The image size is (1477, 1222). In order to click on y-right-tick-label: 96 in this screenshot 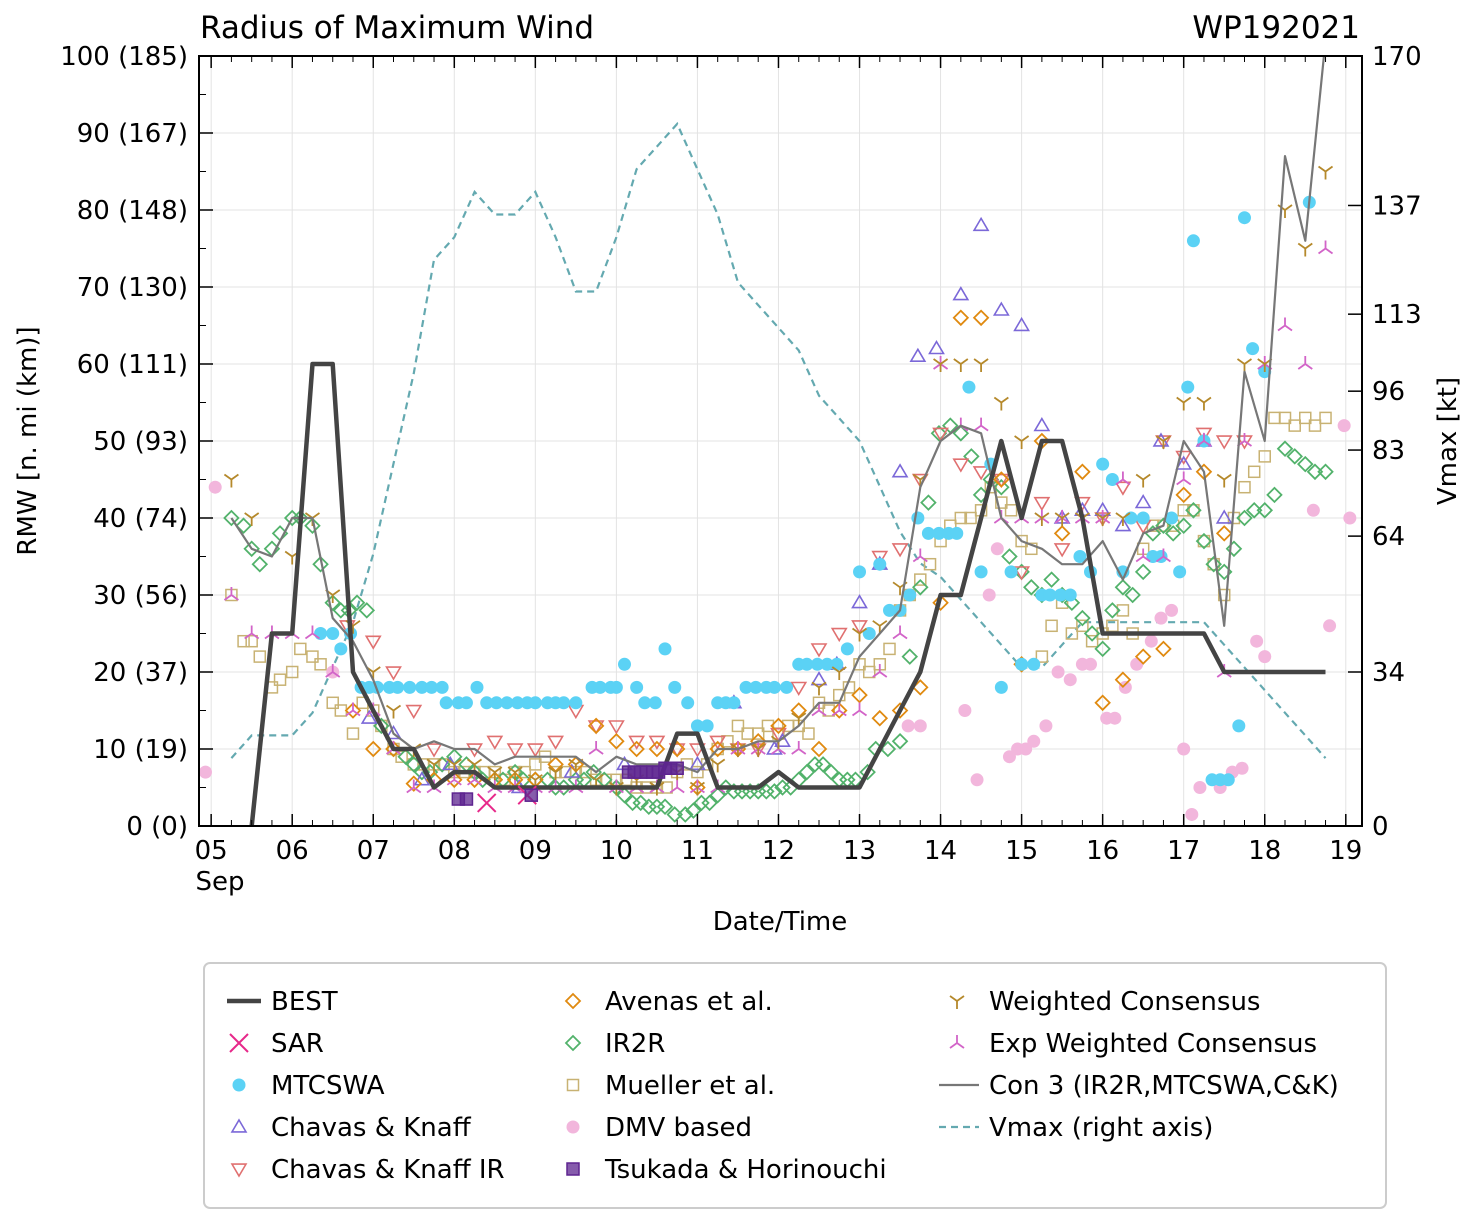, I will do `click(1388, 392)`.